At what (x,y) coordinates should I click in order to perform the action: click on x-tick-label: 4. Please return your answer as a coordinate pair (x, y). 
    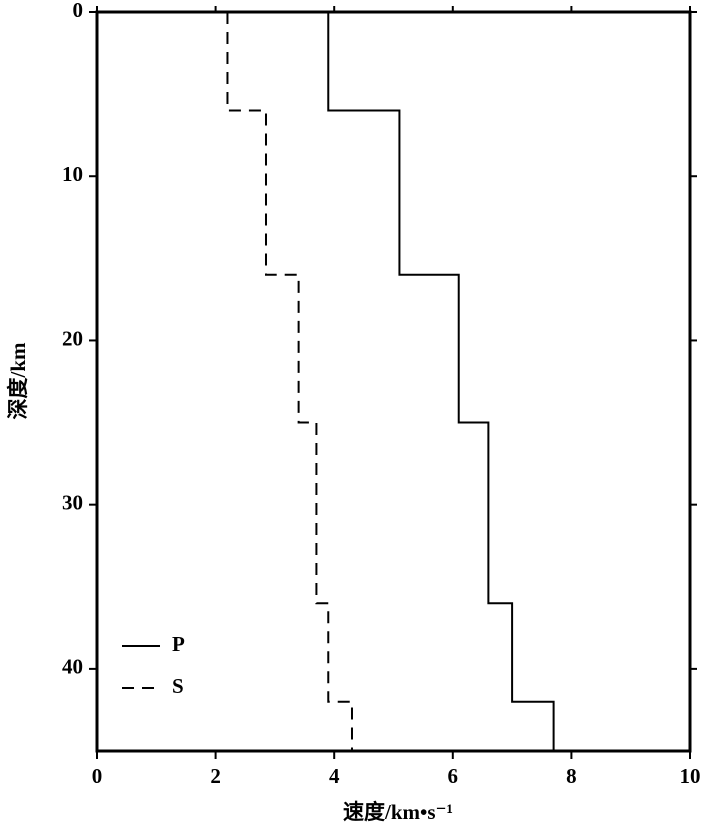
    Looking at the image, I should click on (334, 776).